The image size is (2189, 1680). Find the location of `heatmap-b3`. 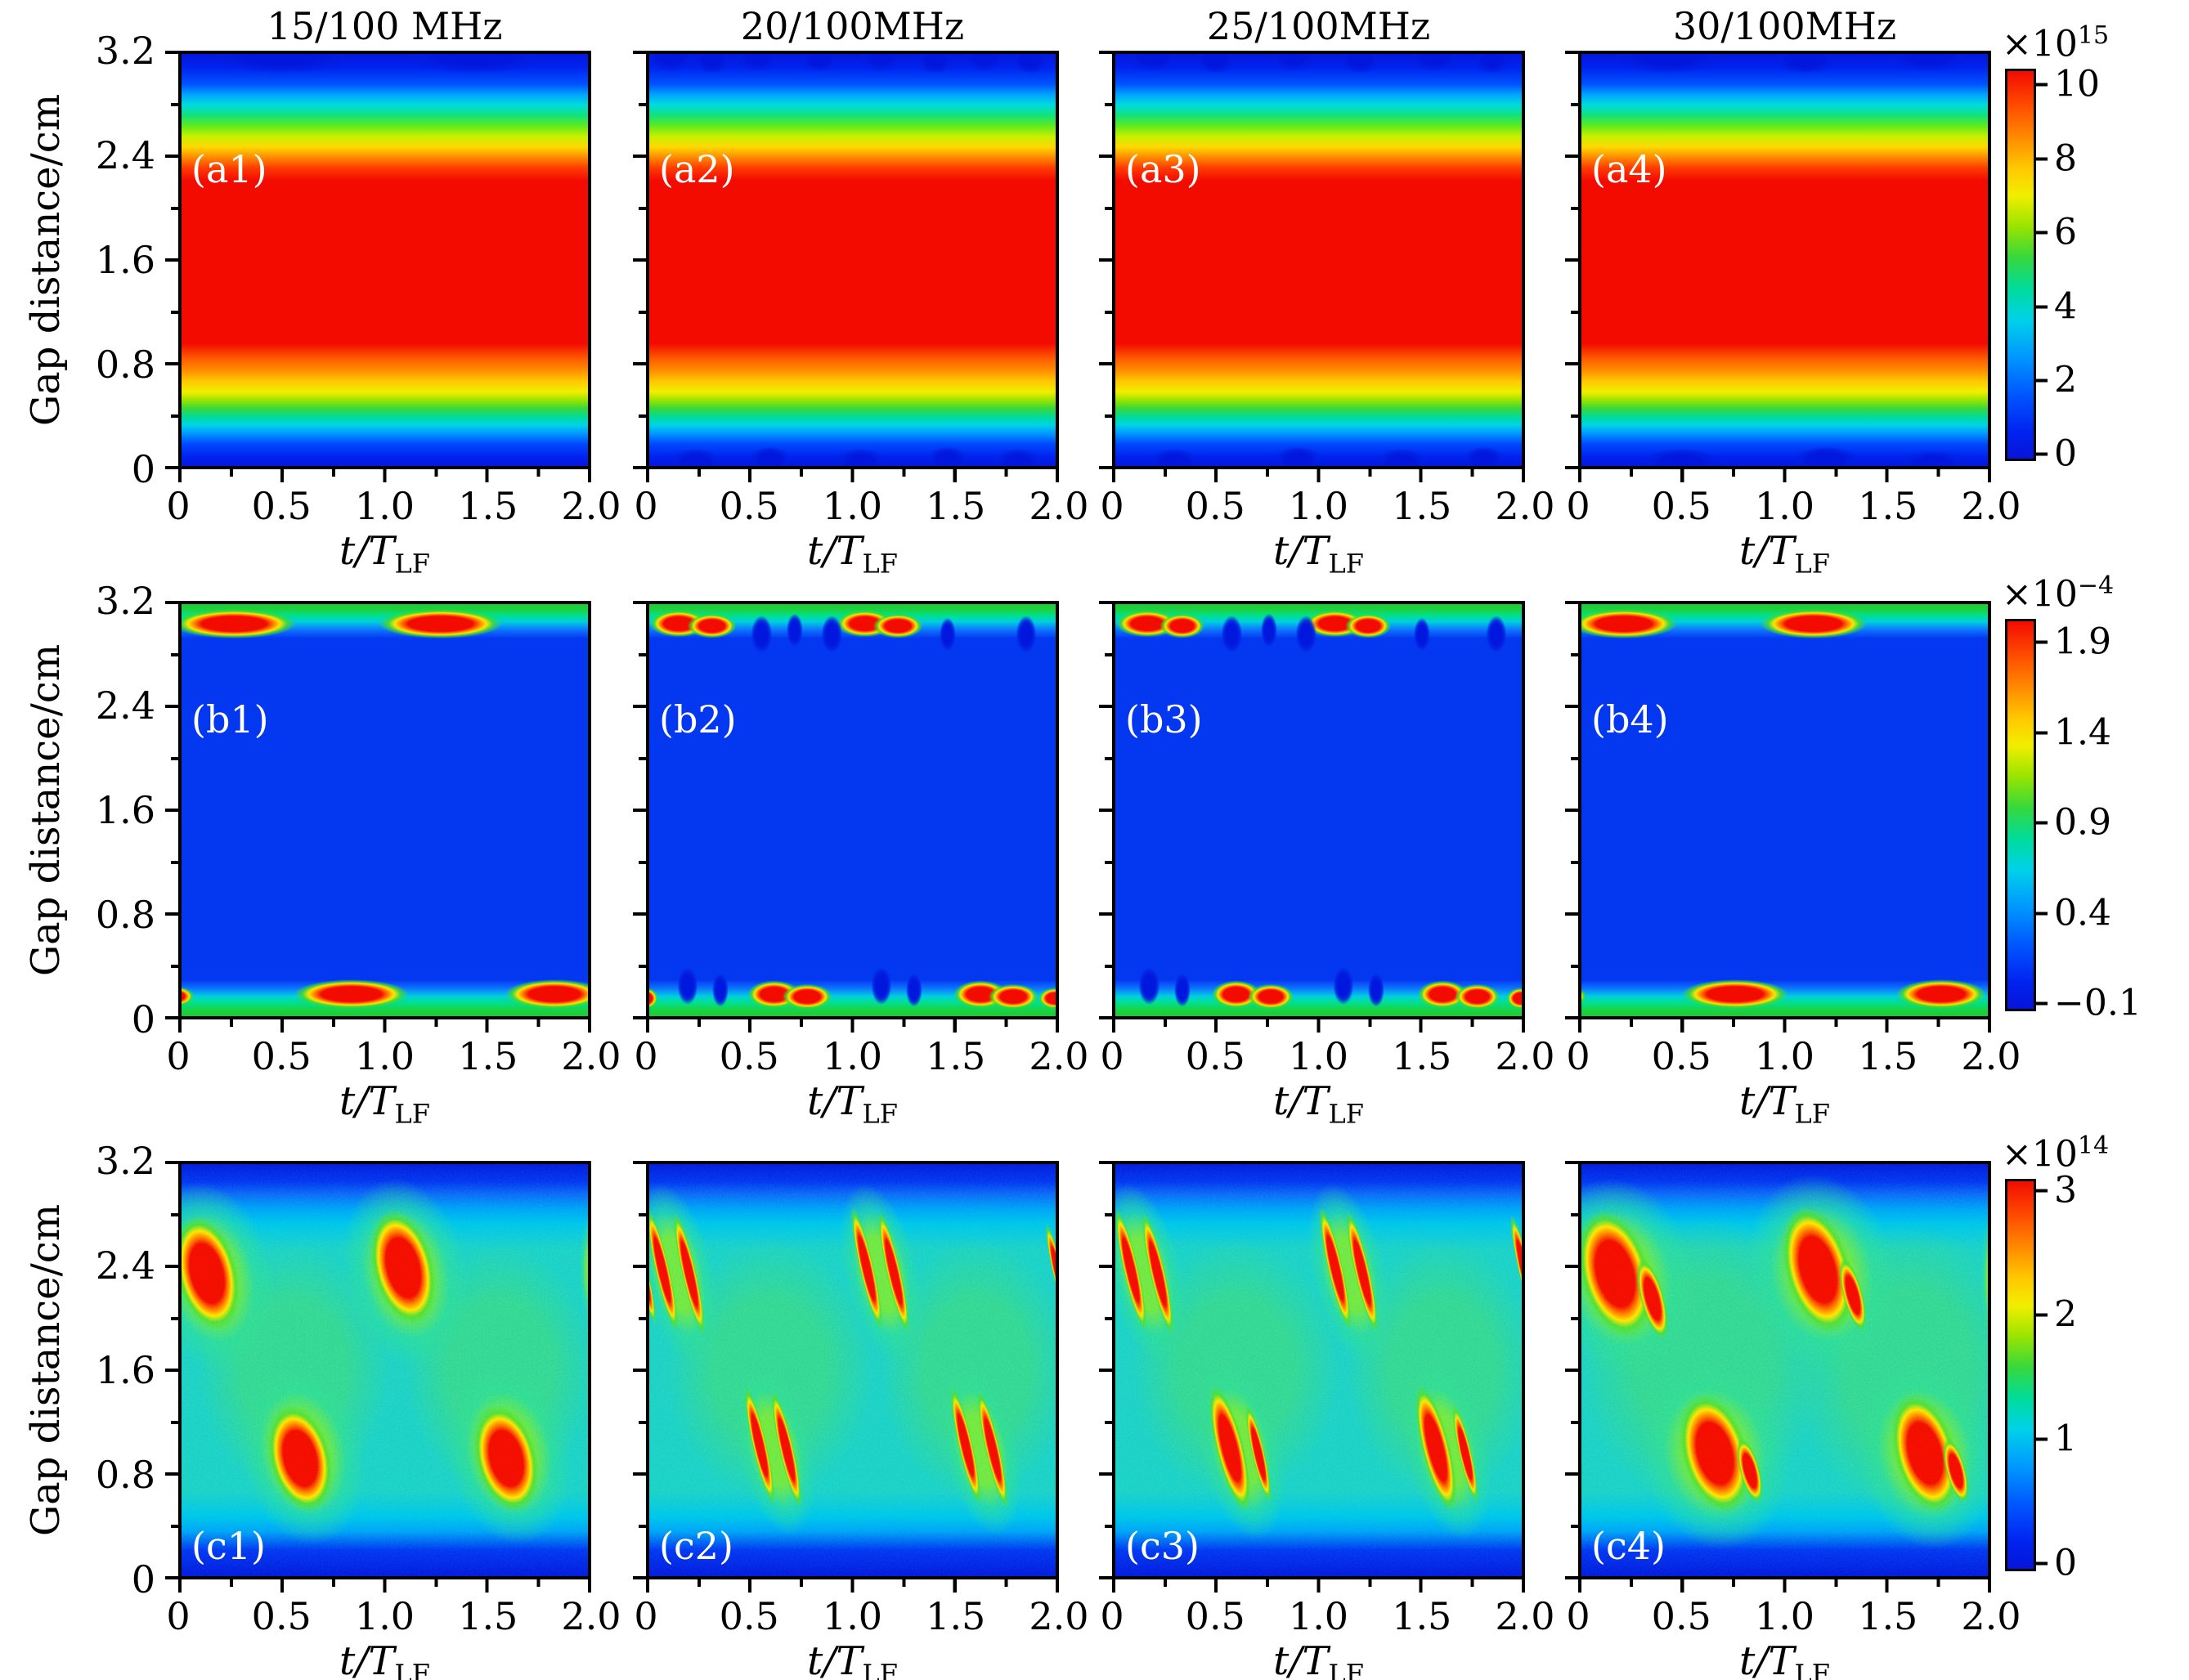

heatmap-b3 is located at coordinates (1318, 810).